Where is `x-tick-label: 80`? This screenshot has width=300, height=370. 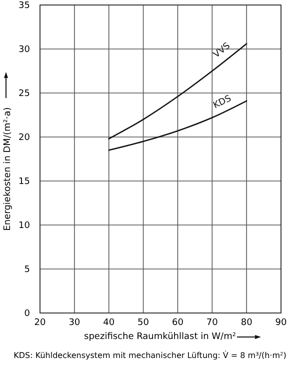 x-tick-label: 80 is located at coordinates (246, 323).